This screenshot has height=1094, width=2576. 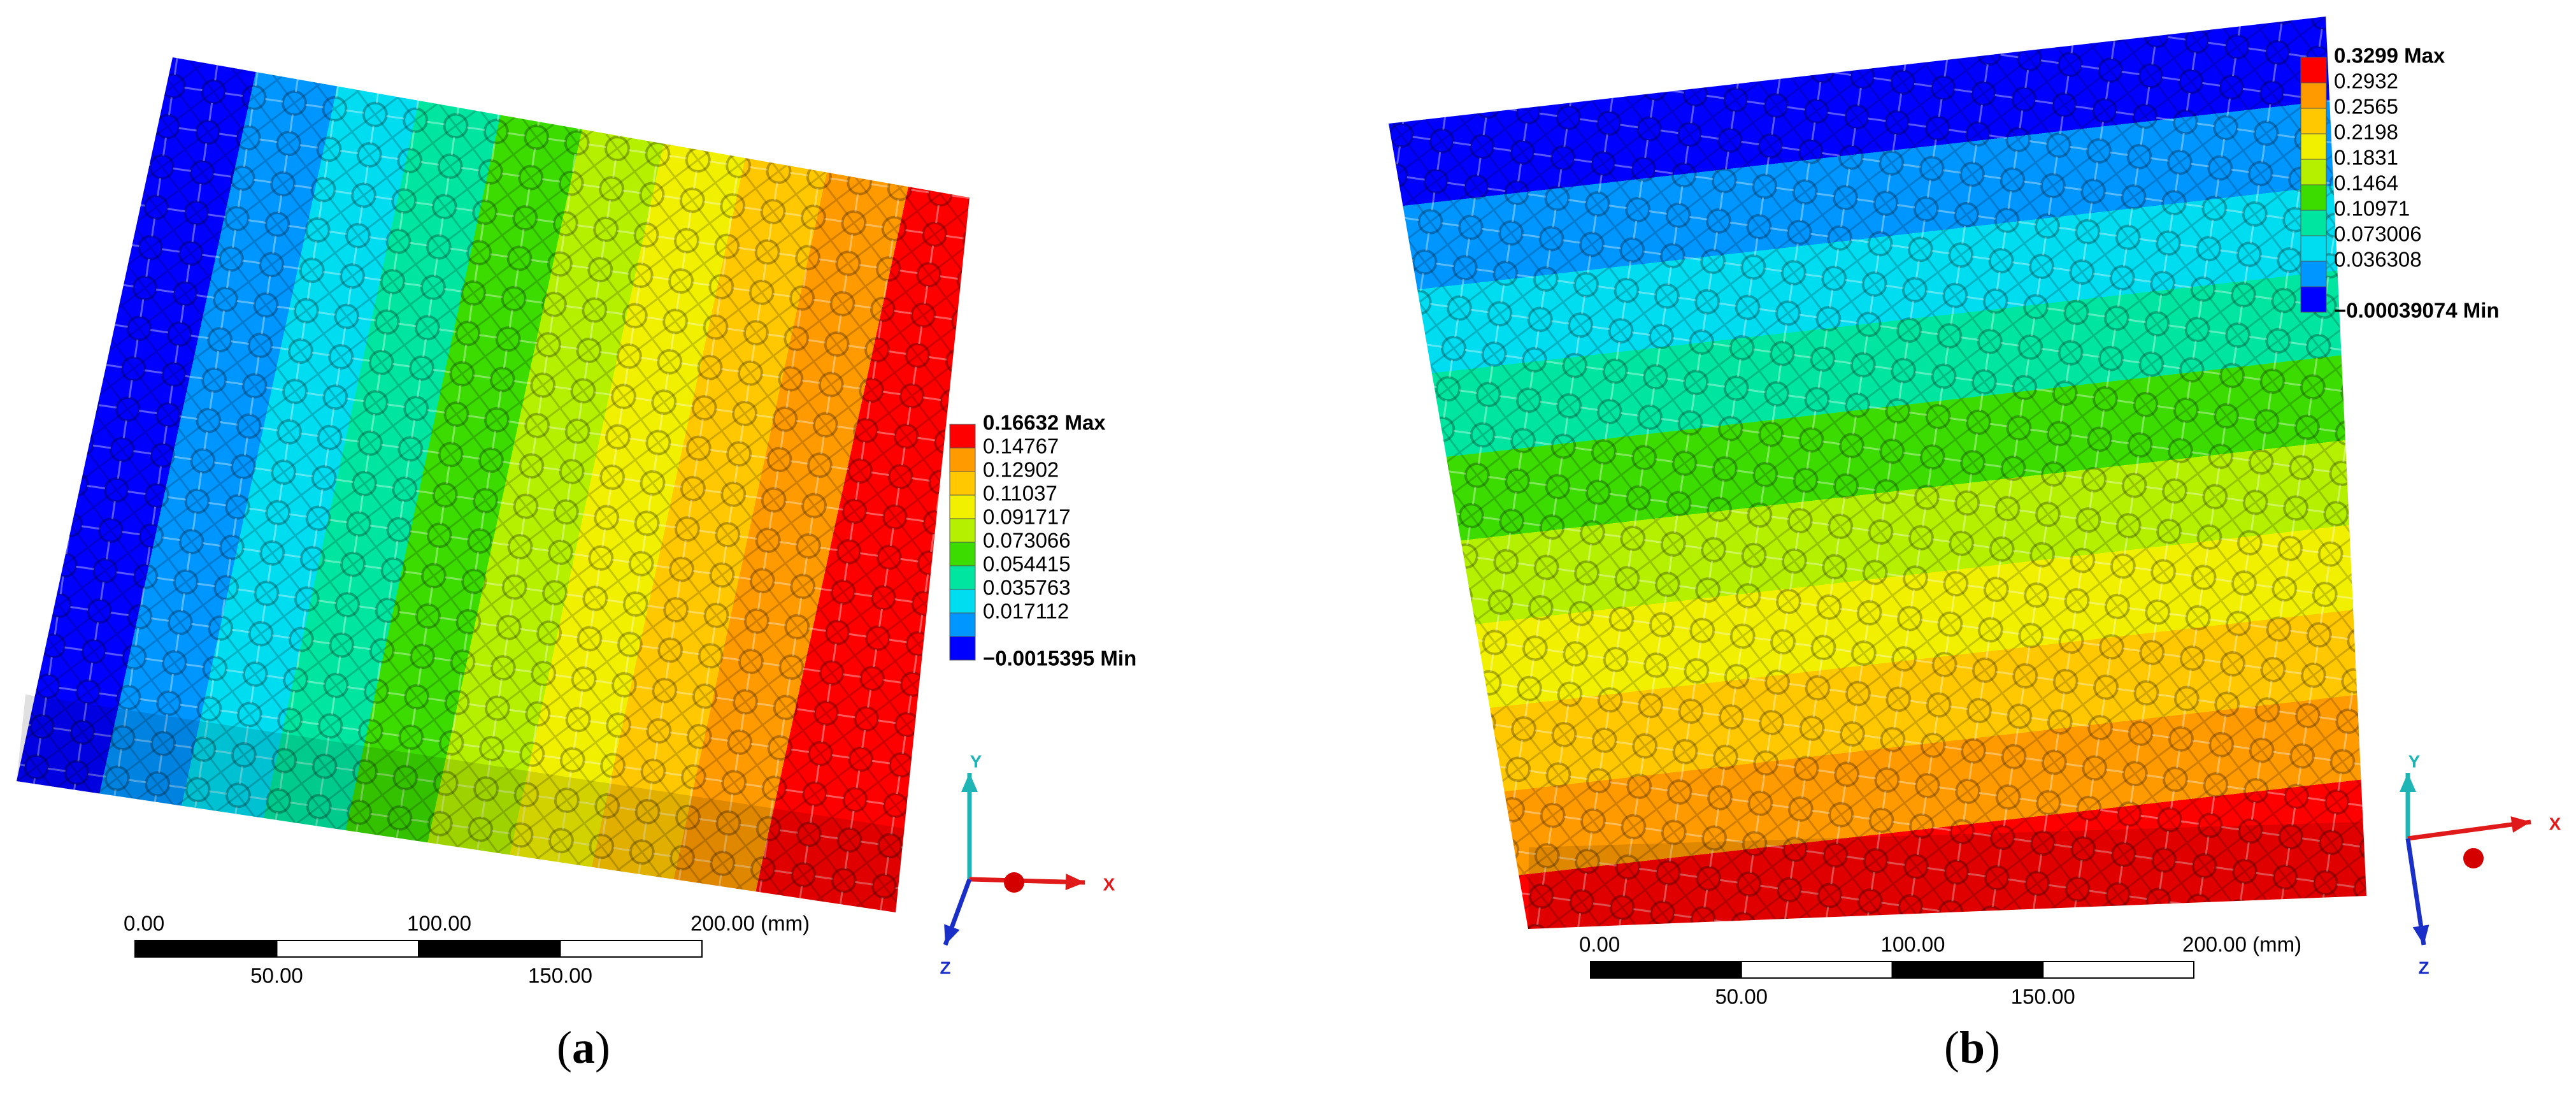 I want to click on caption-part: a, so click(x=583, y=1047).